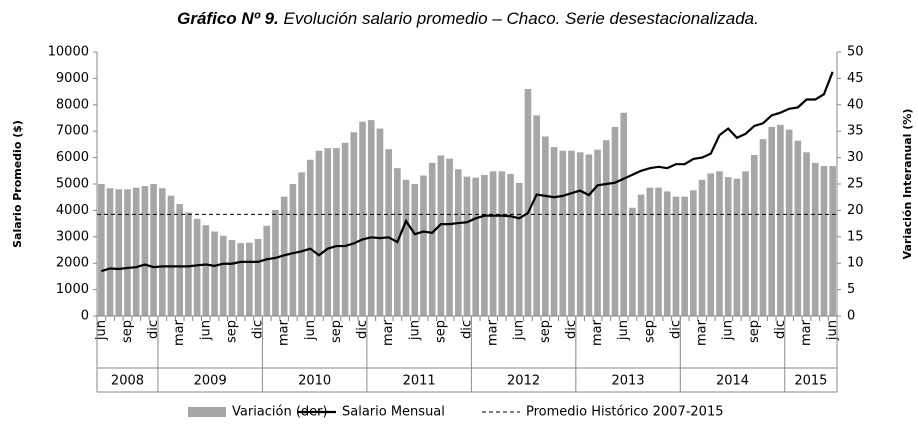 The height and width of the screenshot is (429, 918). Describe the element at coordinates (855, 104) in the screenshot. I see `y2-tick-label: 40` at that location.